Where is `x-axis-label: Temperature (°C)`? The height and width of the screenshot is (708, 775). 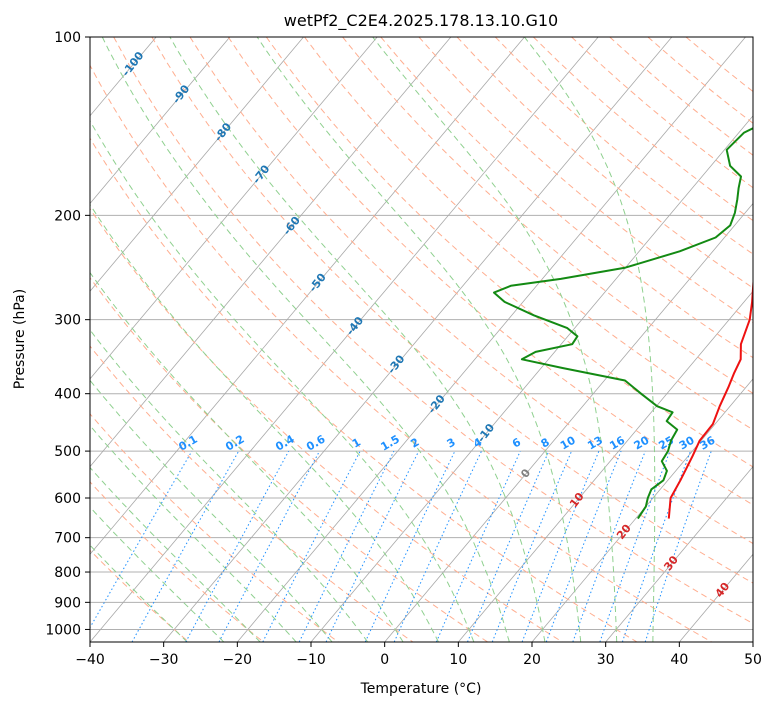 x-axis-label: Temperature (°C) is located at coordinates (421, 689).